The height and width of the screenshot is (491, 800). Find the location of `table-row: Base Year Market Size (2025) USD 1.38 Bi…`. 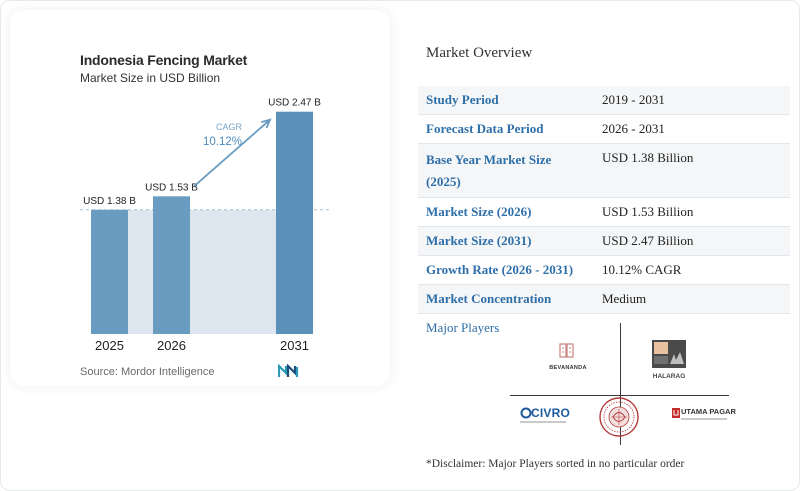

table-row: Base Year Market Size (2025) USD 1.38 Bi… is located at coordinates (604, 170).